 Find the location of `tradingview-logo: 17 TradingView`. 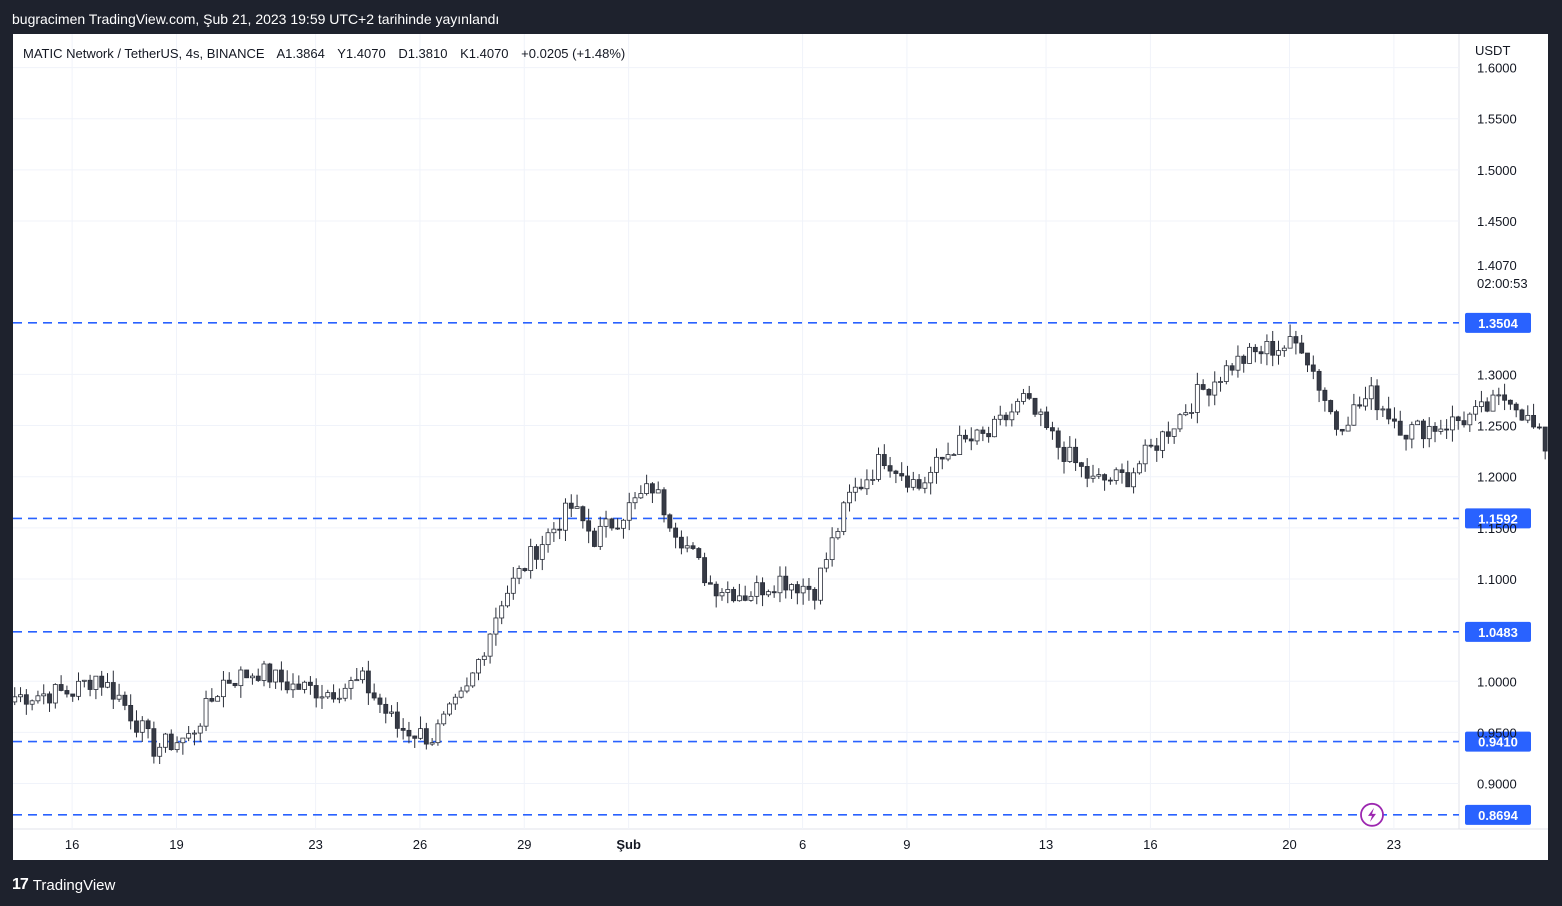

tradingview-logo: 17 TradingView is located at coordinates (63, 885).